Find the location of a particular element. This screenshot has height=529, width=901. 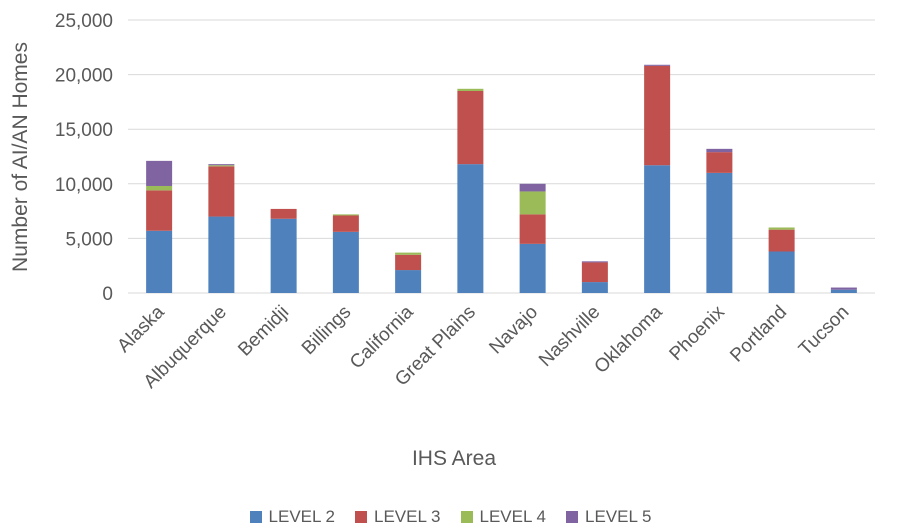

legend-label: LEVEL 2 is located at coordinates (302, 516).